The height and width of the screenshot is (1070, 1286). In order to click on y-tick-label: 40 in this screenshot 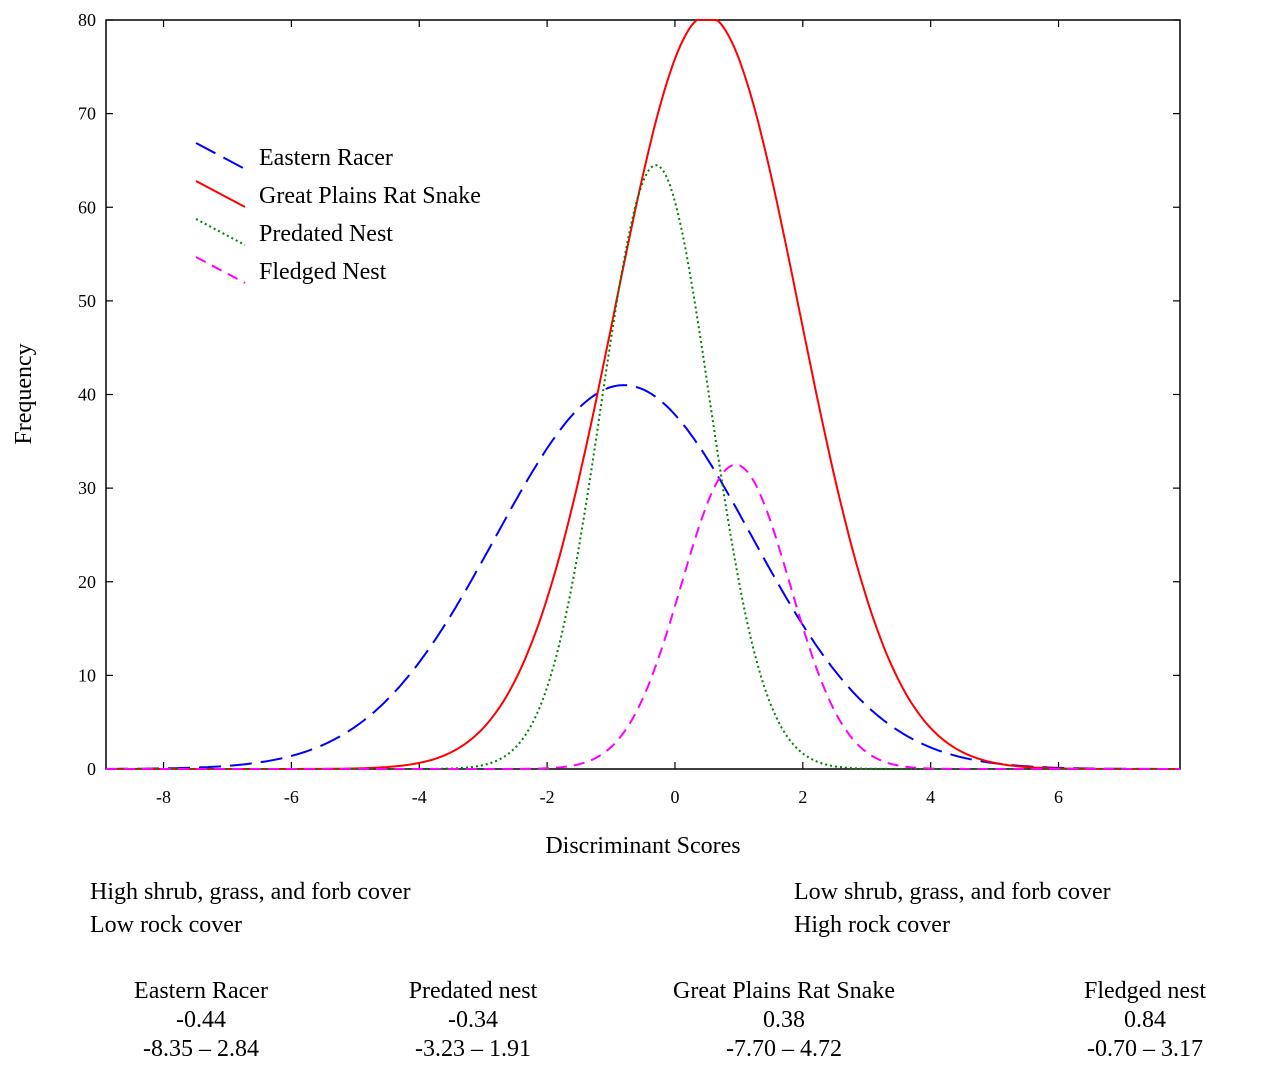, I will do `click(87, 395)`.